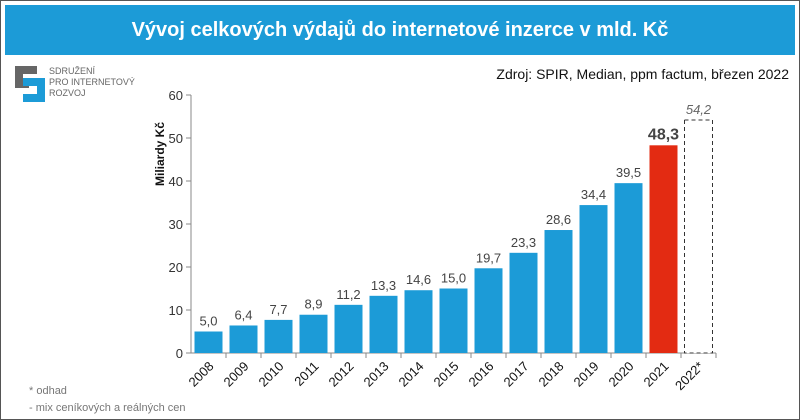  What do you see at coordinates (48, 391) in the screenshot?
I see `note-estimate: * odhad` at bounding box center [48, 391].